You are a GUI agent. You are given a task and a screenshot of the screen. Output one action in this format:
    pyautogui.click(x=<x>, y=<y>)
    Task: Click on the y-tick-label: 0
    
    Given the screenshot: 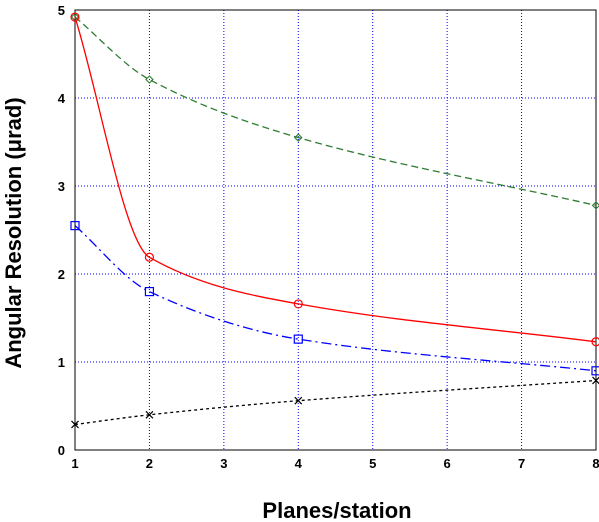 What is the action you would take?
    pyautogui.click(x=61, y=450)
    